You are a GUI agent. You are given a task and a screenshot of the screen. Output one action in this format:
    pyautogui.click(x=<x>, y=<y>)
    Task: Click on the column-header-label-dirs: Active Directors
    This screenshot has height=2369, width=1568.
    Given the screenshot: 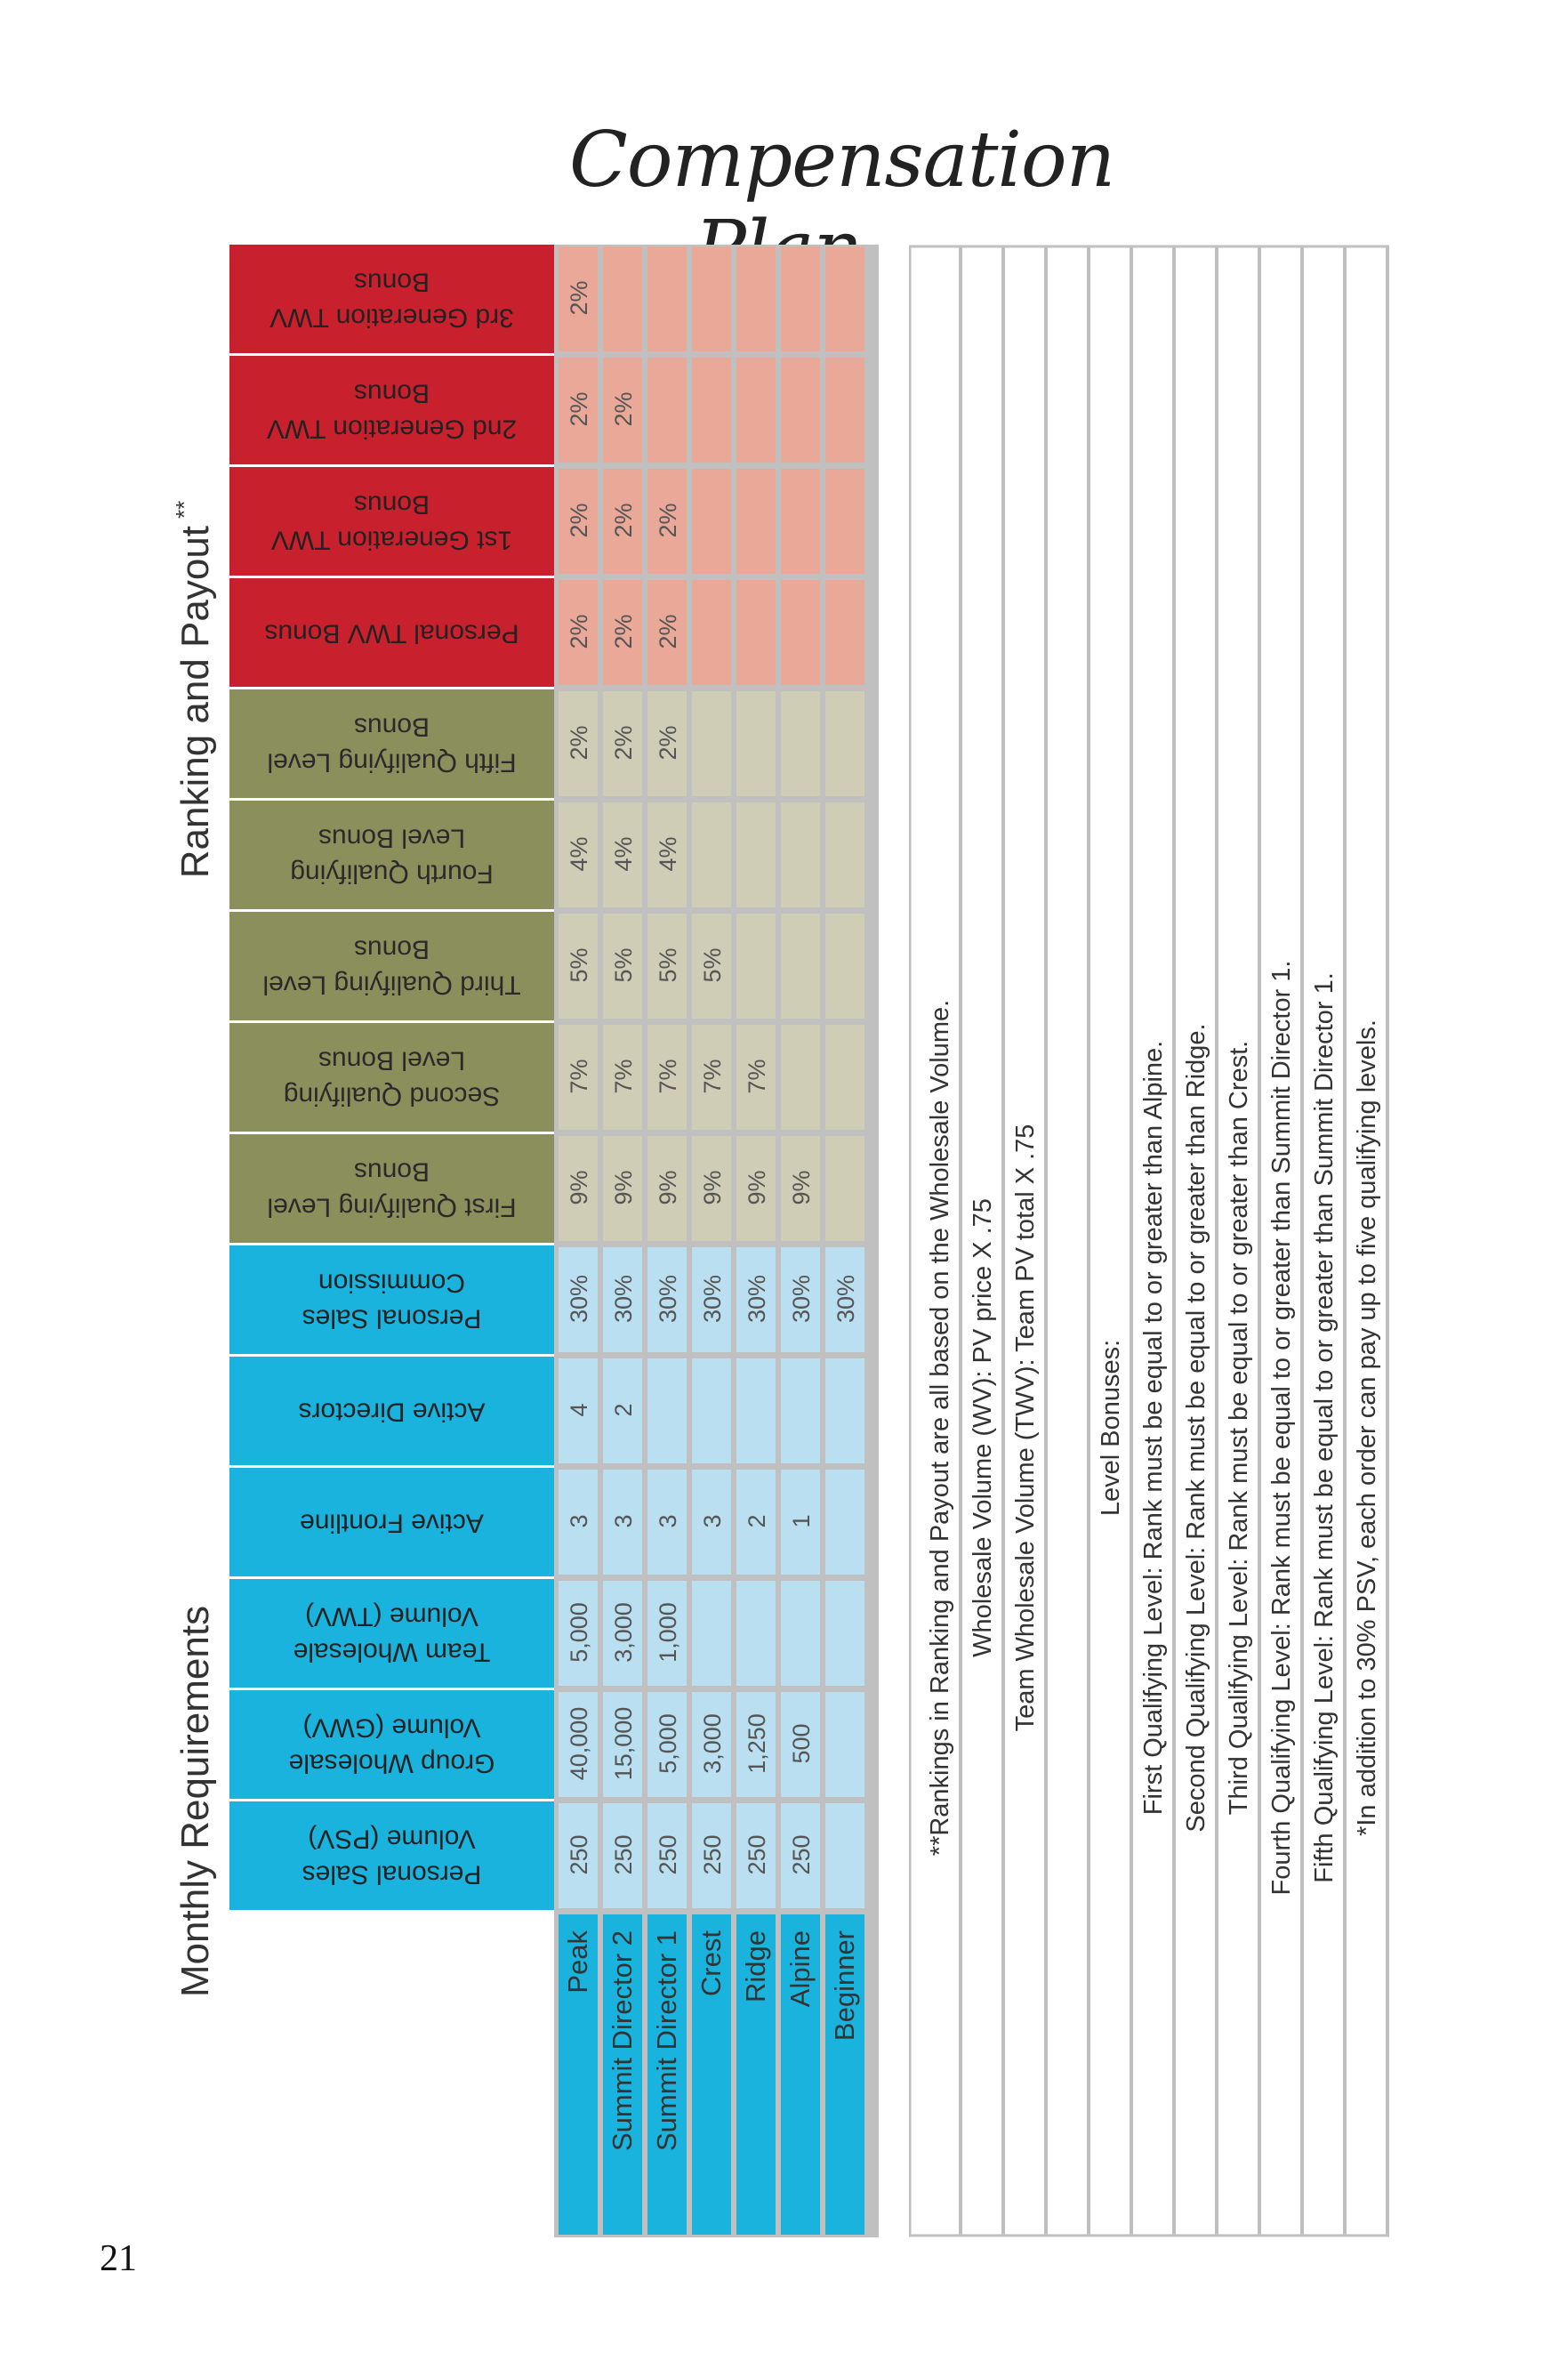 What is the action you would take?
    pyautogui.click(x=391, y=1413)
    